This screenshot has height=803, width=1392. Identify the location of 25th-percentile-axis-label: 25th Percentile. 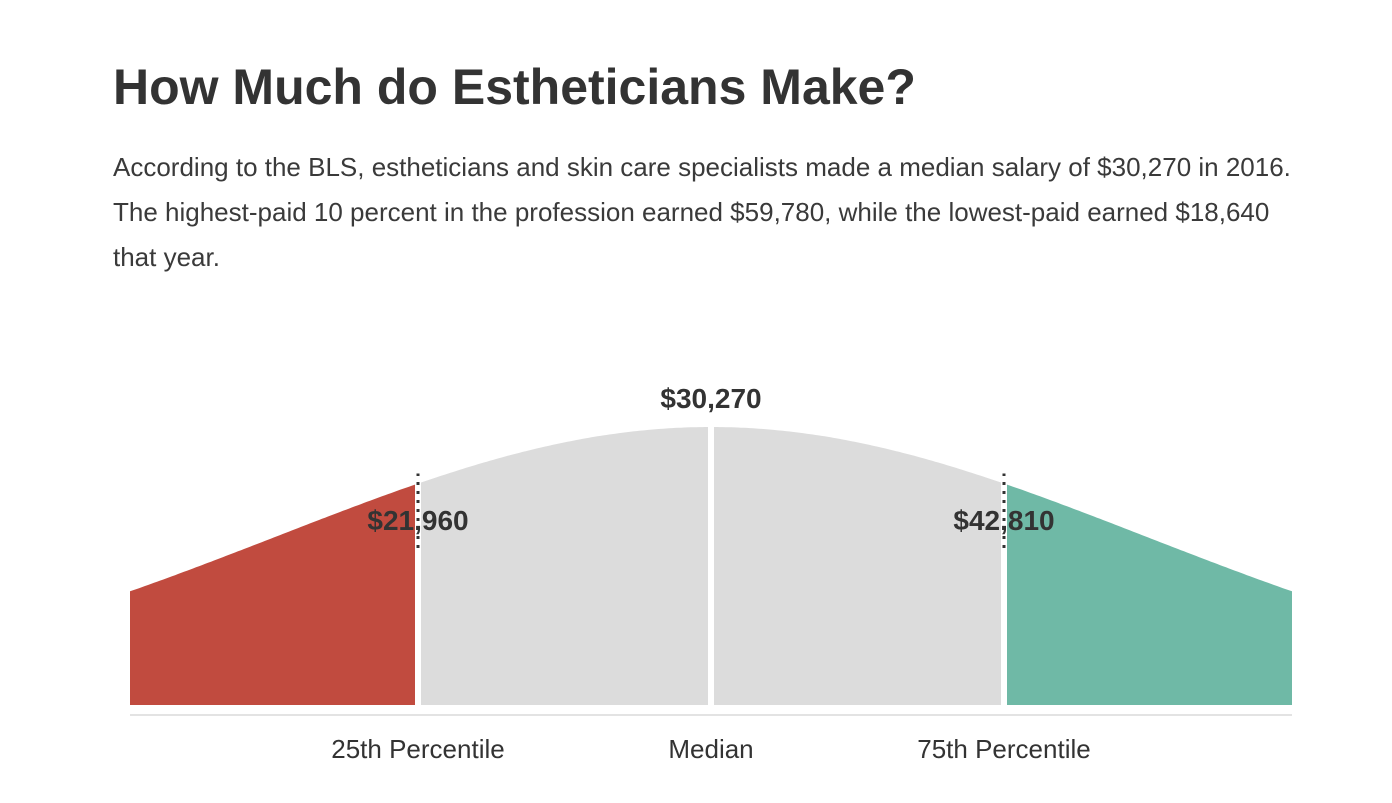
(417, 749).